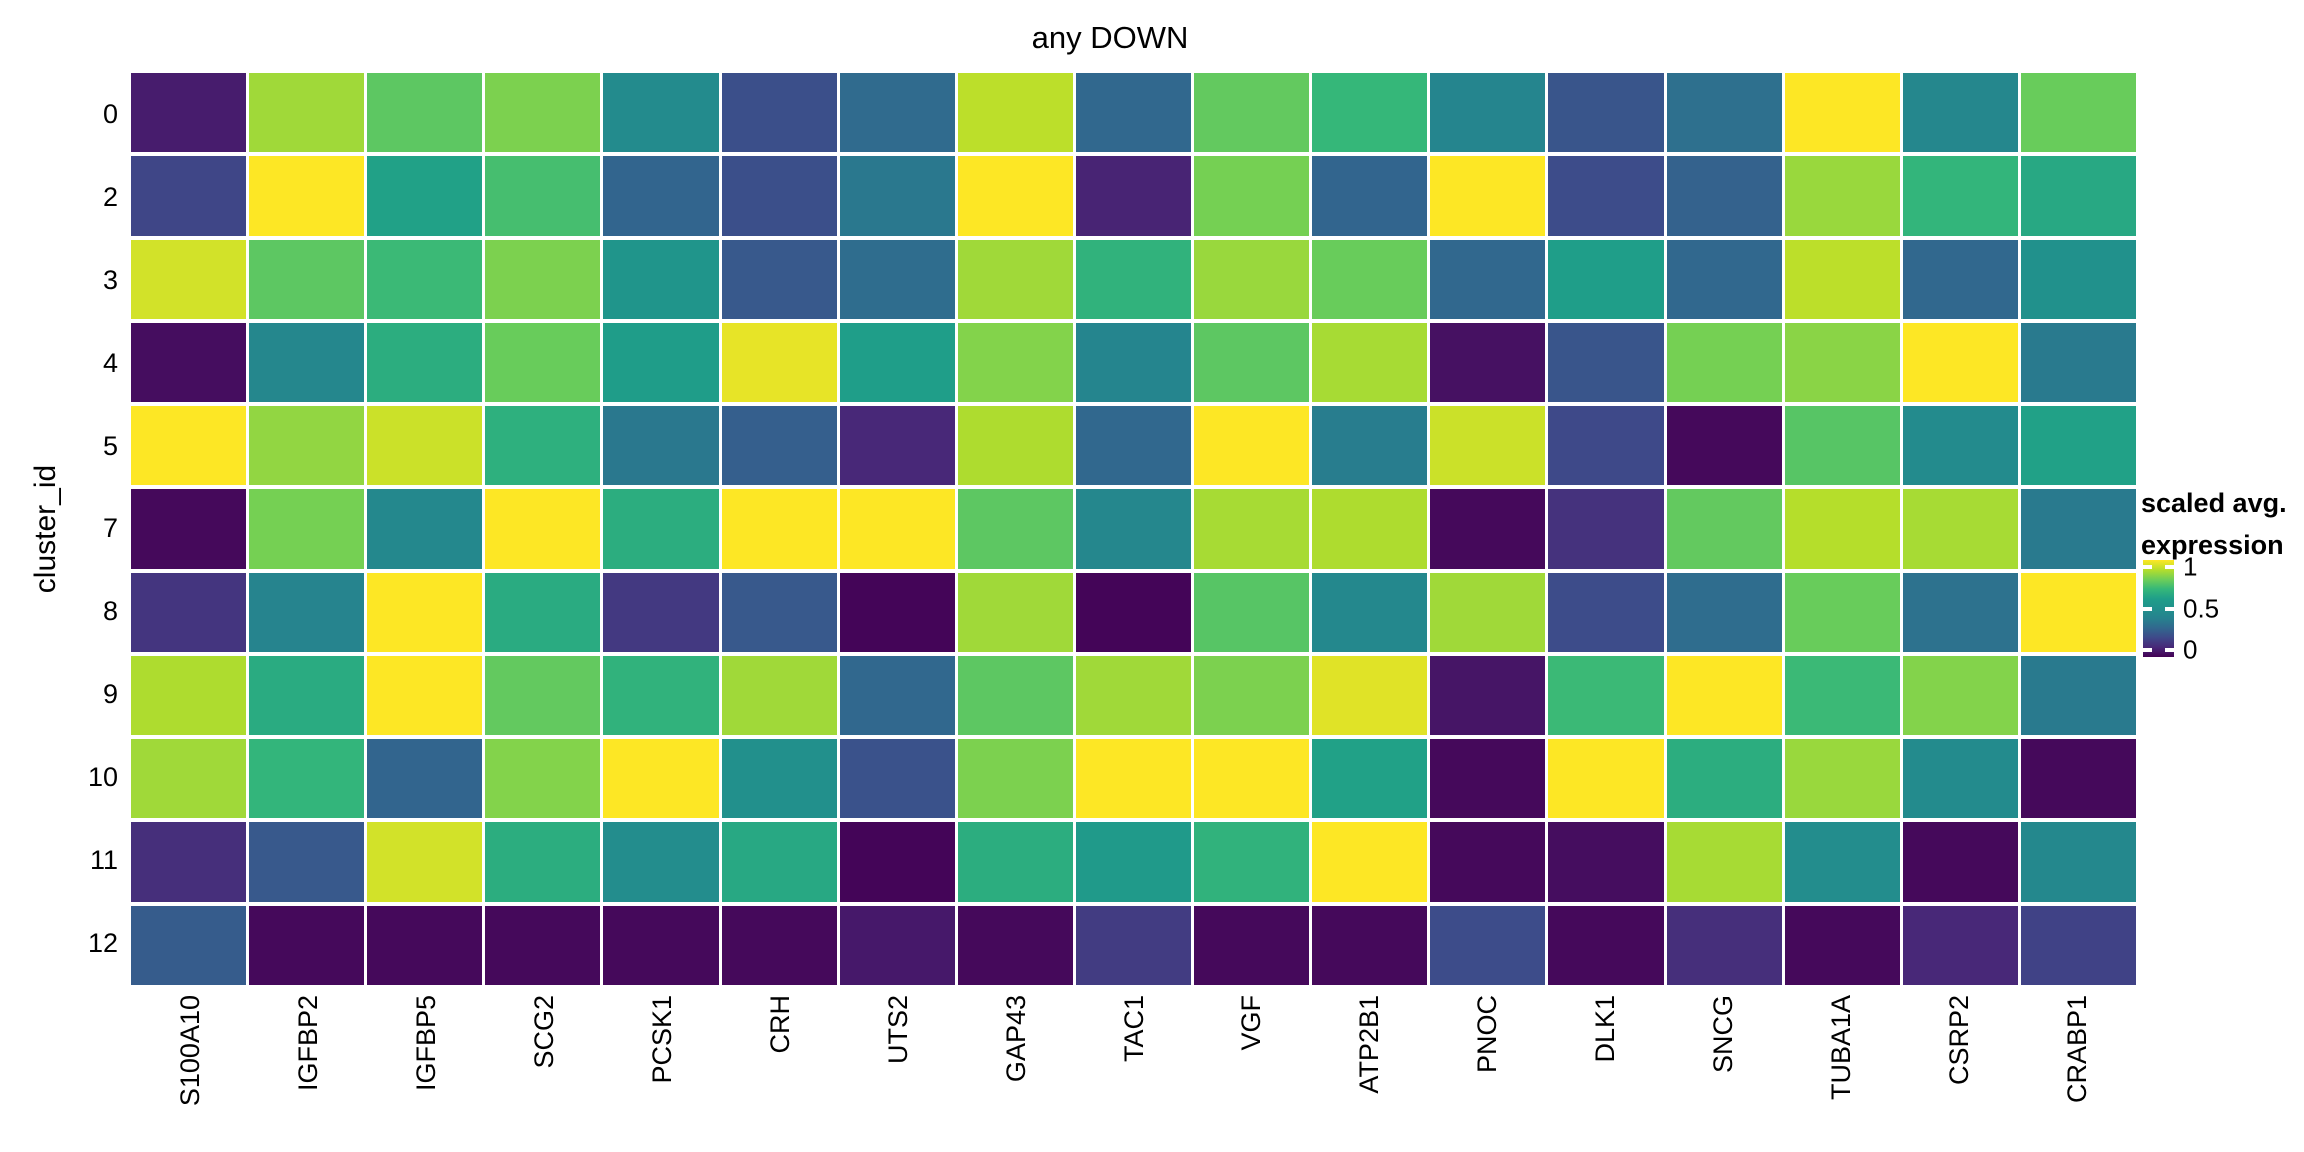 The height and width of the screenshot is (1152, 2304). What do you see at coordinates (110, 113) in the screenshot?
I see `y-tick-label: 0` at bounding box center [110, 113].